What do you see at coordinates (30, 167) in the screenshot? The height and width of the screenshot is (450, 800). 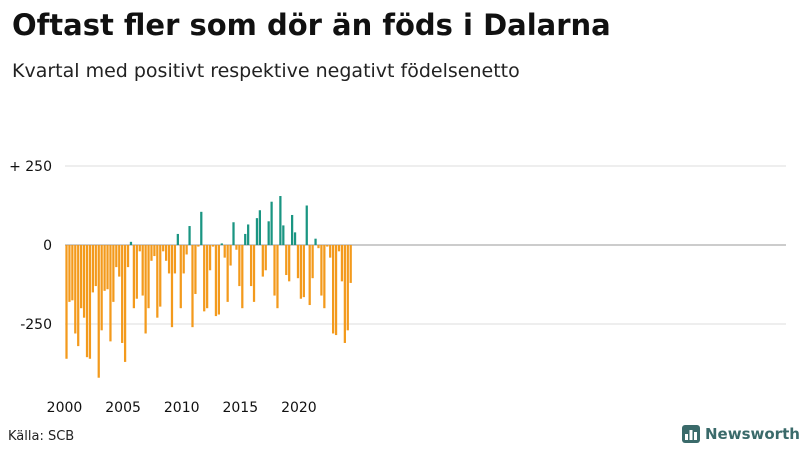 I see `y-tick-label: + 250` at bounding box center [30, 167].